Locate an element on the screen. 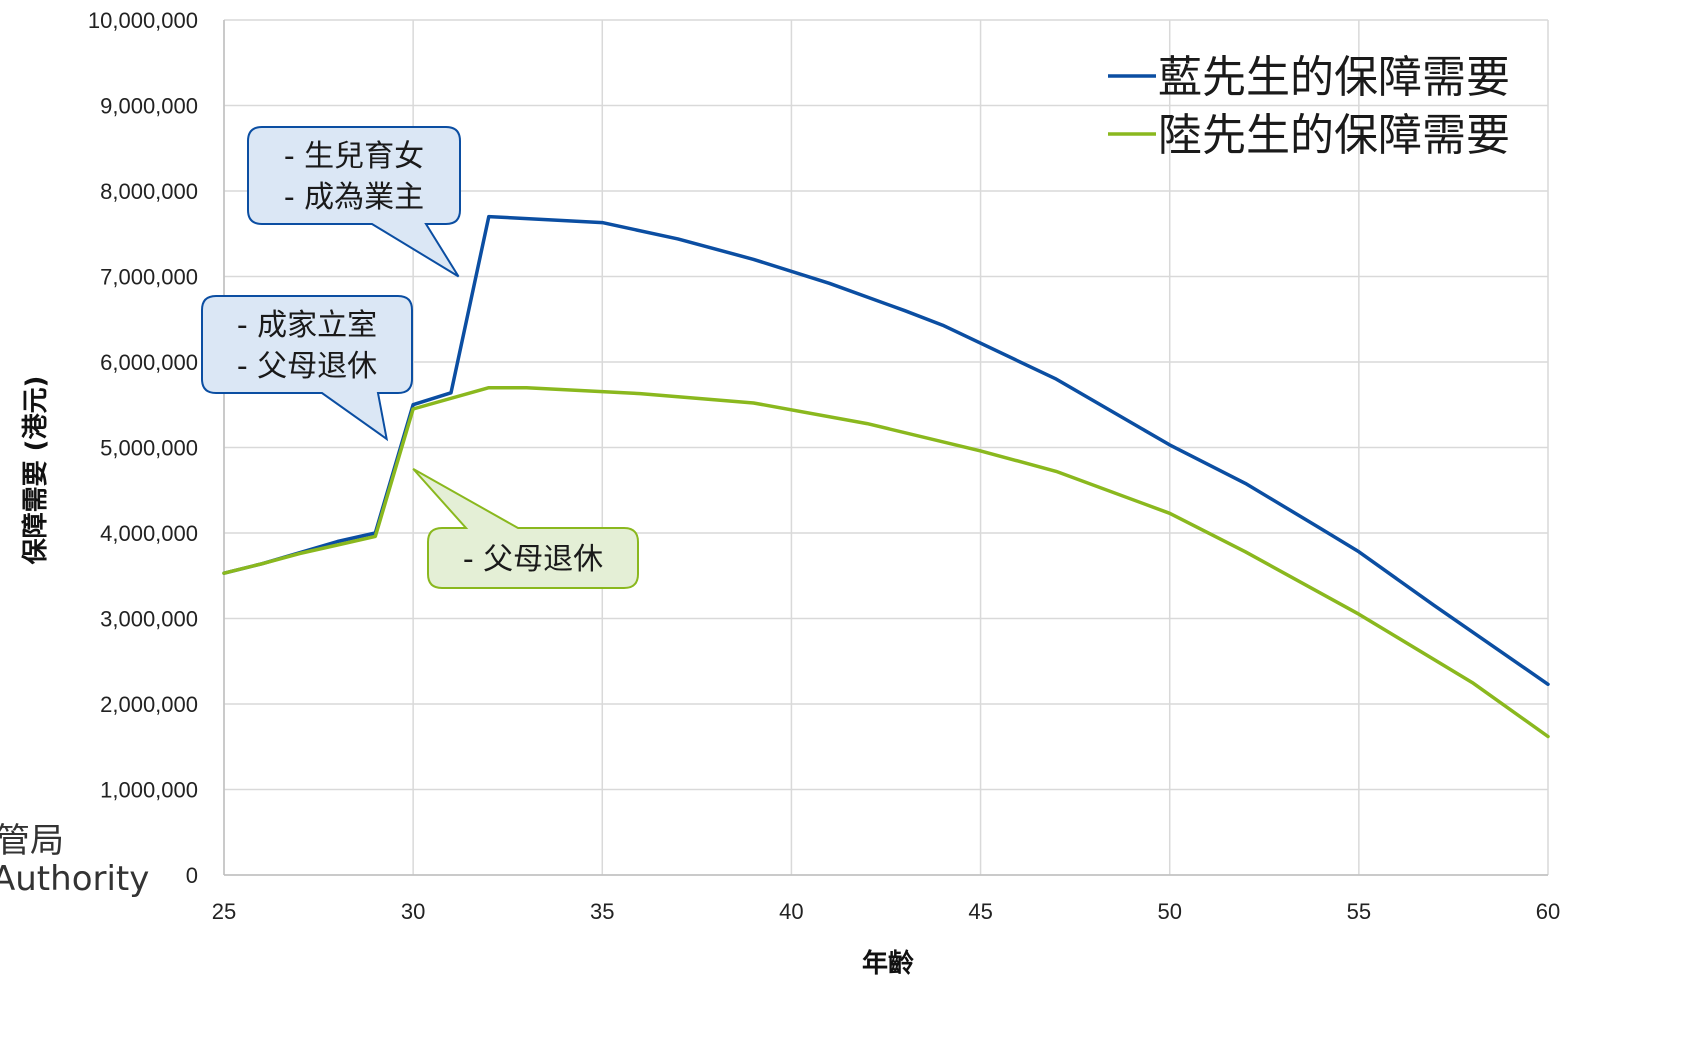 The image size is (1690, 1055). y-tick-label: 6,000,000 is located at coordinates (149, 362).